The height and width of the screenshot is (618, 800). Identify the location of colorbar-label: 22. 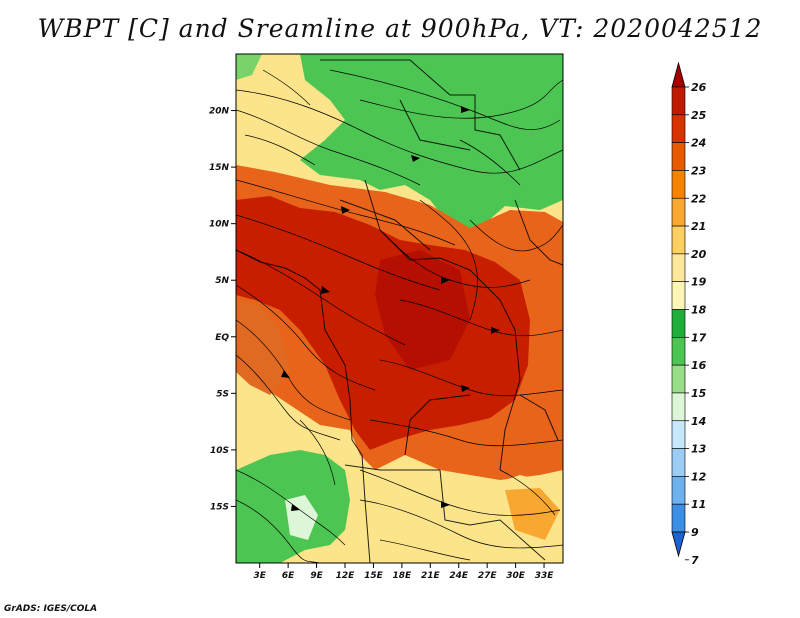
(699, 198).